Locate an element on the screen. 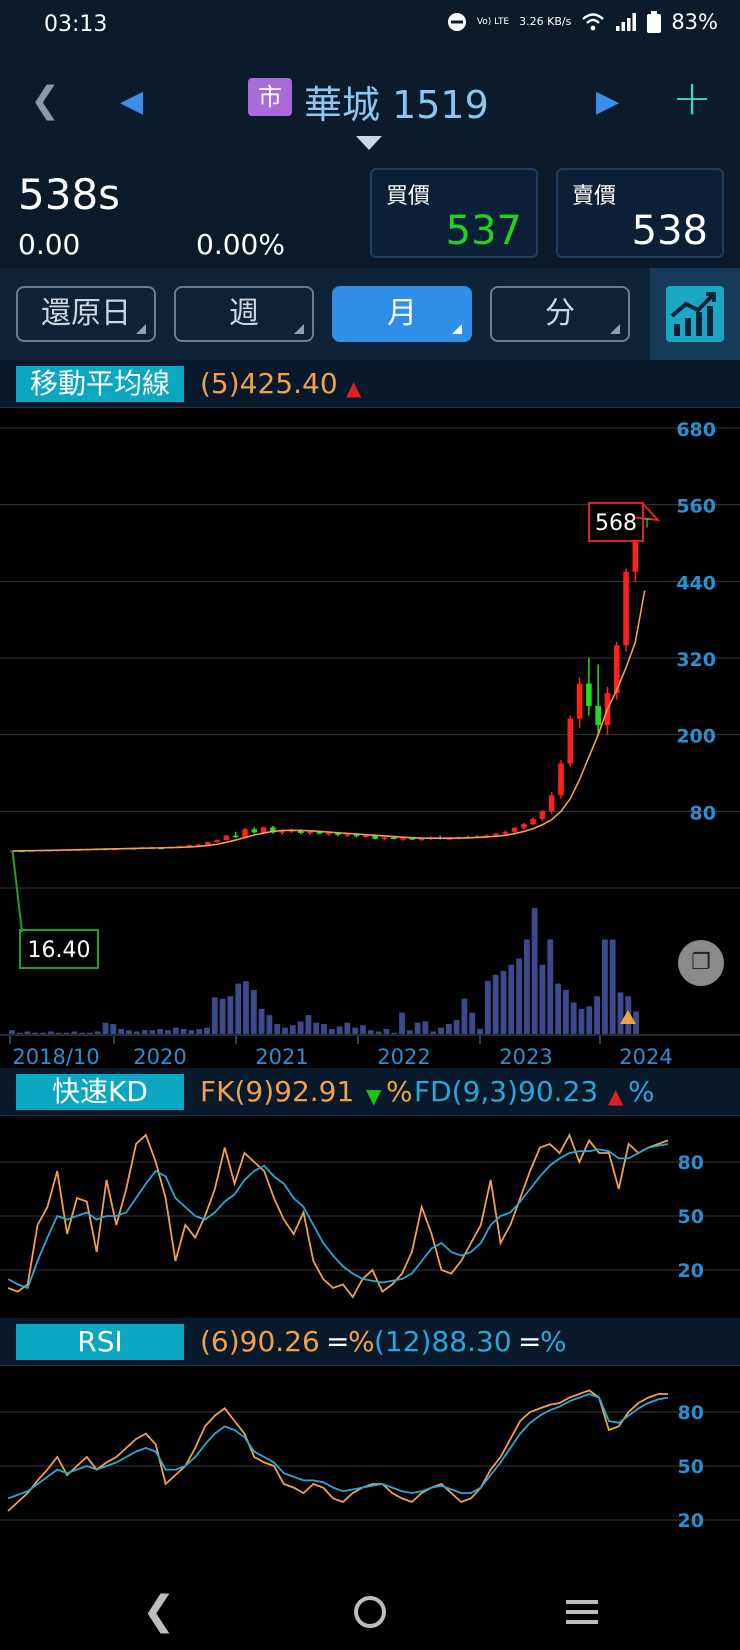  chart-type-toggle is located at coordinates (695, 314).